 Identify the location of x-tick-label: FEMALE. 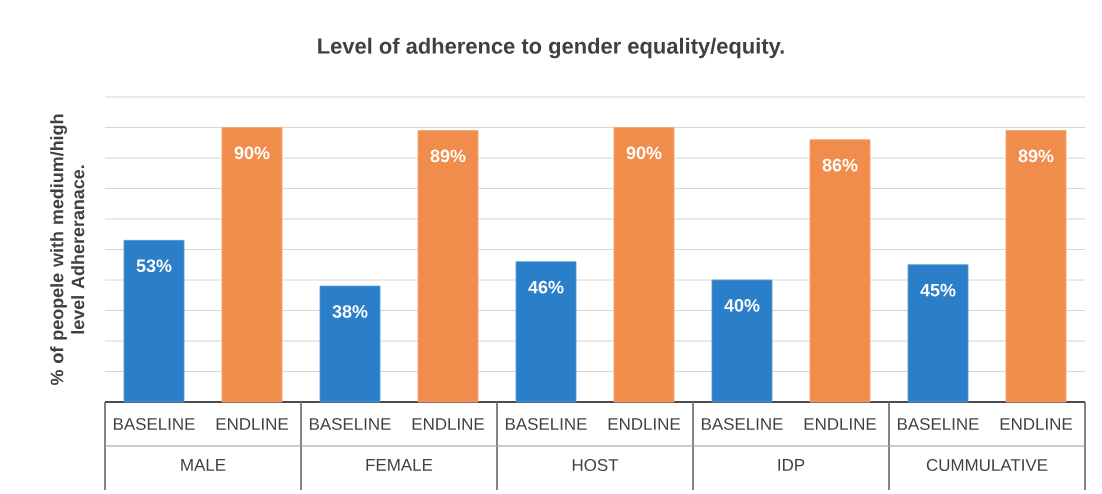
(399, 465).